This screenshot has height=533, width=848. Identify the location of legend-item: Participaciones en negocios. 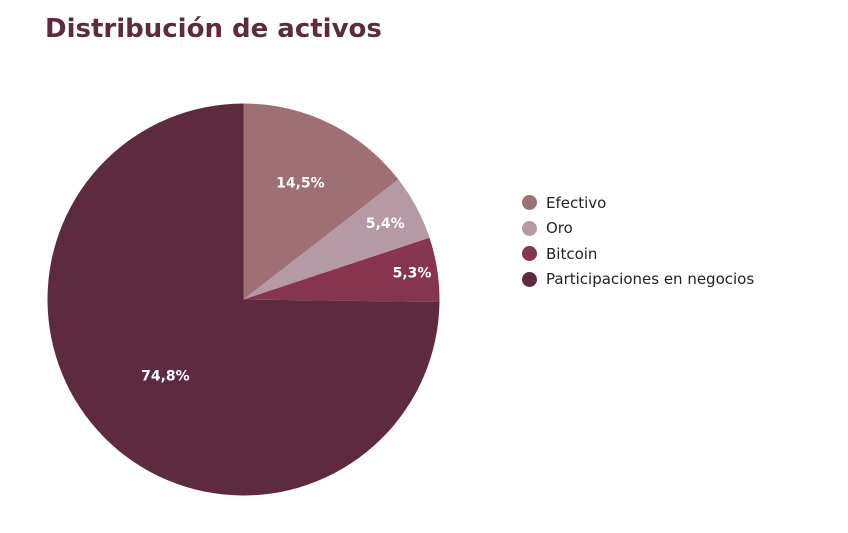
(638, 280).